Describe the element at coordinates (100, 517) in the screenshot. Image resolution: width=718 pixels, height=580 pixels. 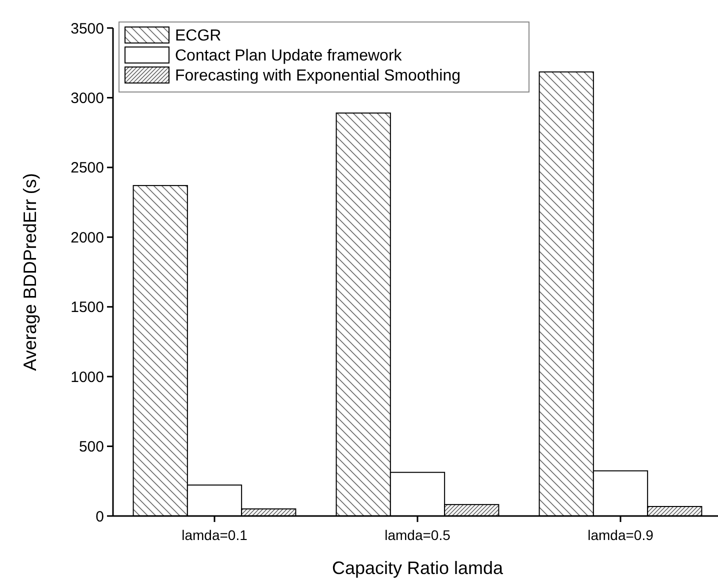
I see `y-tick-label: 0` at that location.